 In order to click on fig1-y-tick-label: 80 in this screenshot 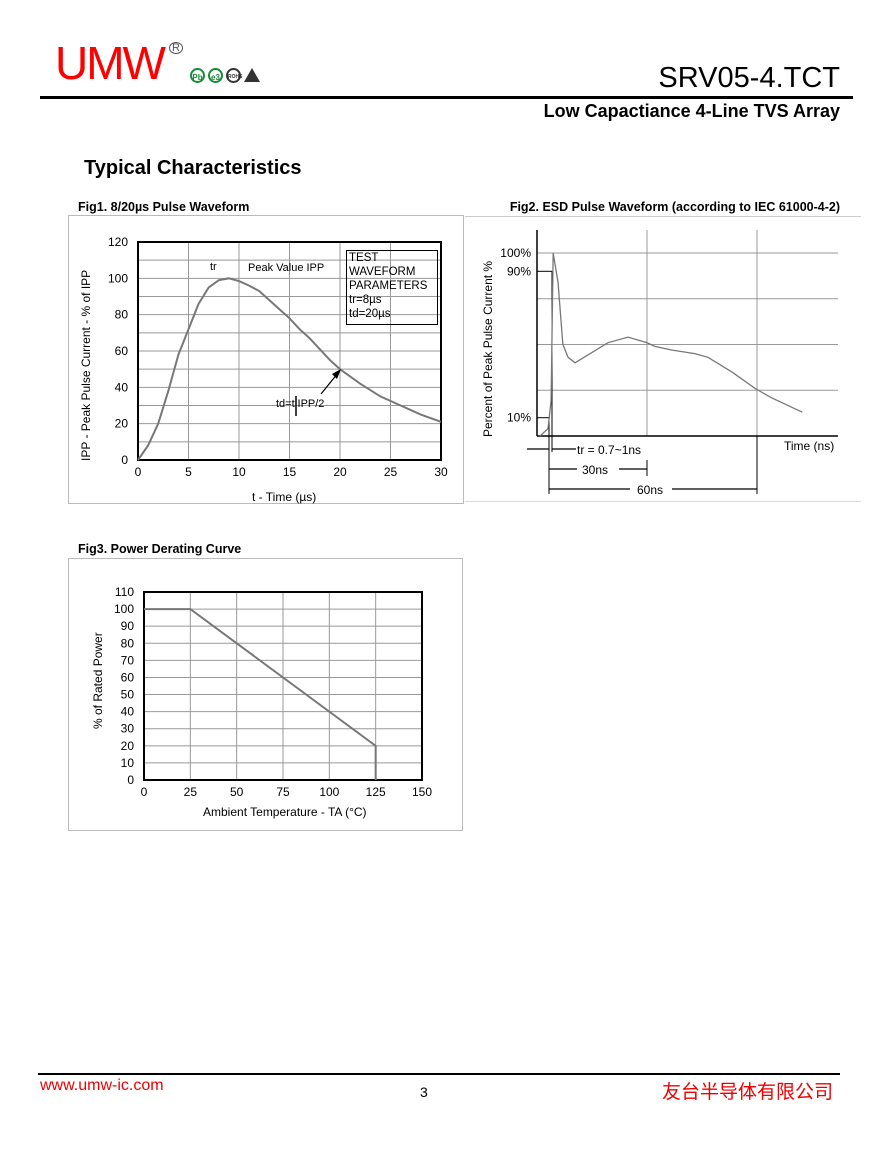, I will do `click(122, 315)`.